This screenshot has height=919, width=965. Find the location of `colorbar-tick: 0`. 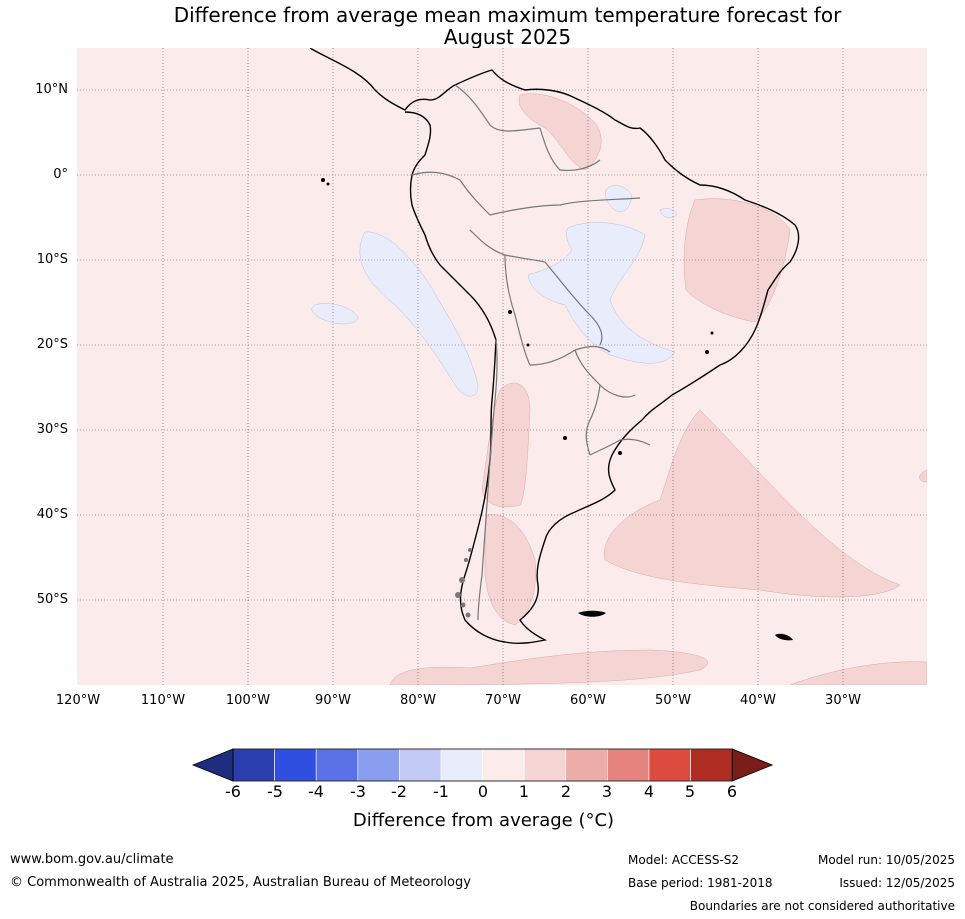

colorbar-tick: 0 is located at coordinates (483, 791).